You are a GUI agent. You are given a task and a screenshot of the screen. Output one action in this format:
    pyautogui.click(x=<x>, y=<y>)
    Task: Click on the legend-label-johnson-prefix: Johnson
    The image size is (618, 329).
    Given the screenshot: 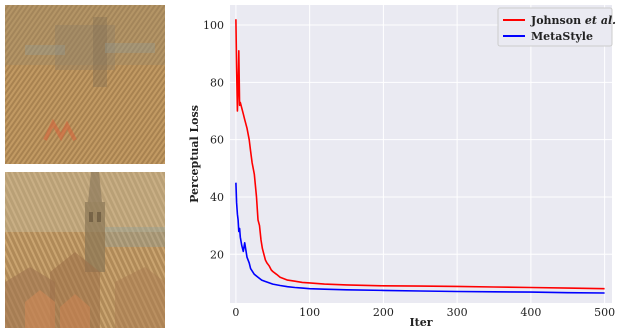 What is the action you would take?
    pyautogui.click(x=557, y=20)
    